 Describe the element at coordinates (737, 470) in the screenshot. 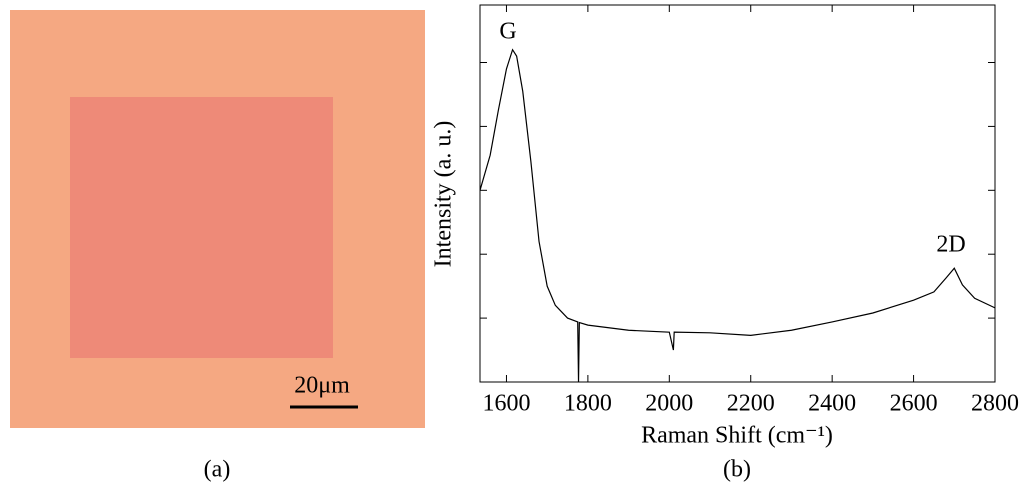

I see `caption: (b)` at that location.